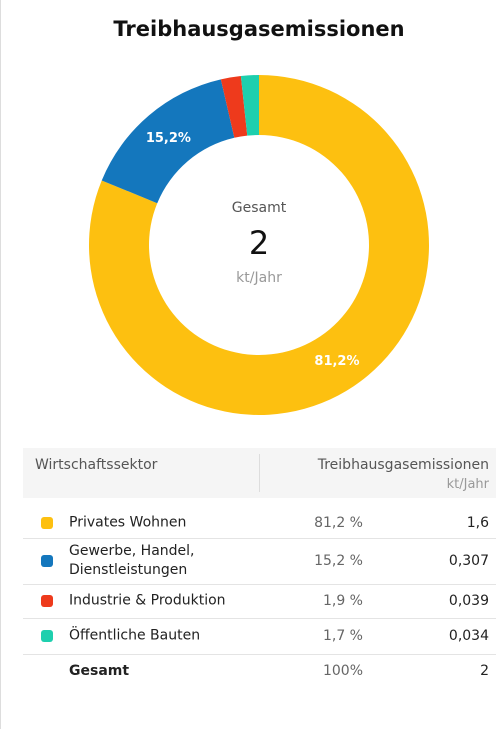  I want to click on header-divider, so click(259, 473).